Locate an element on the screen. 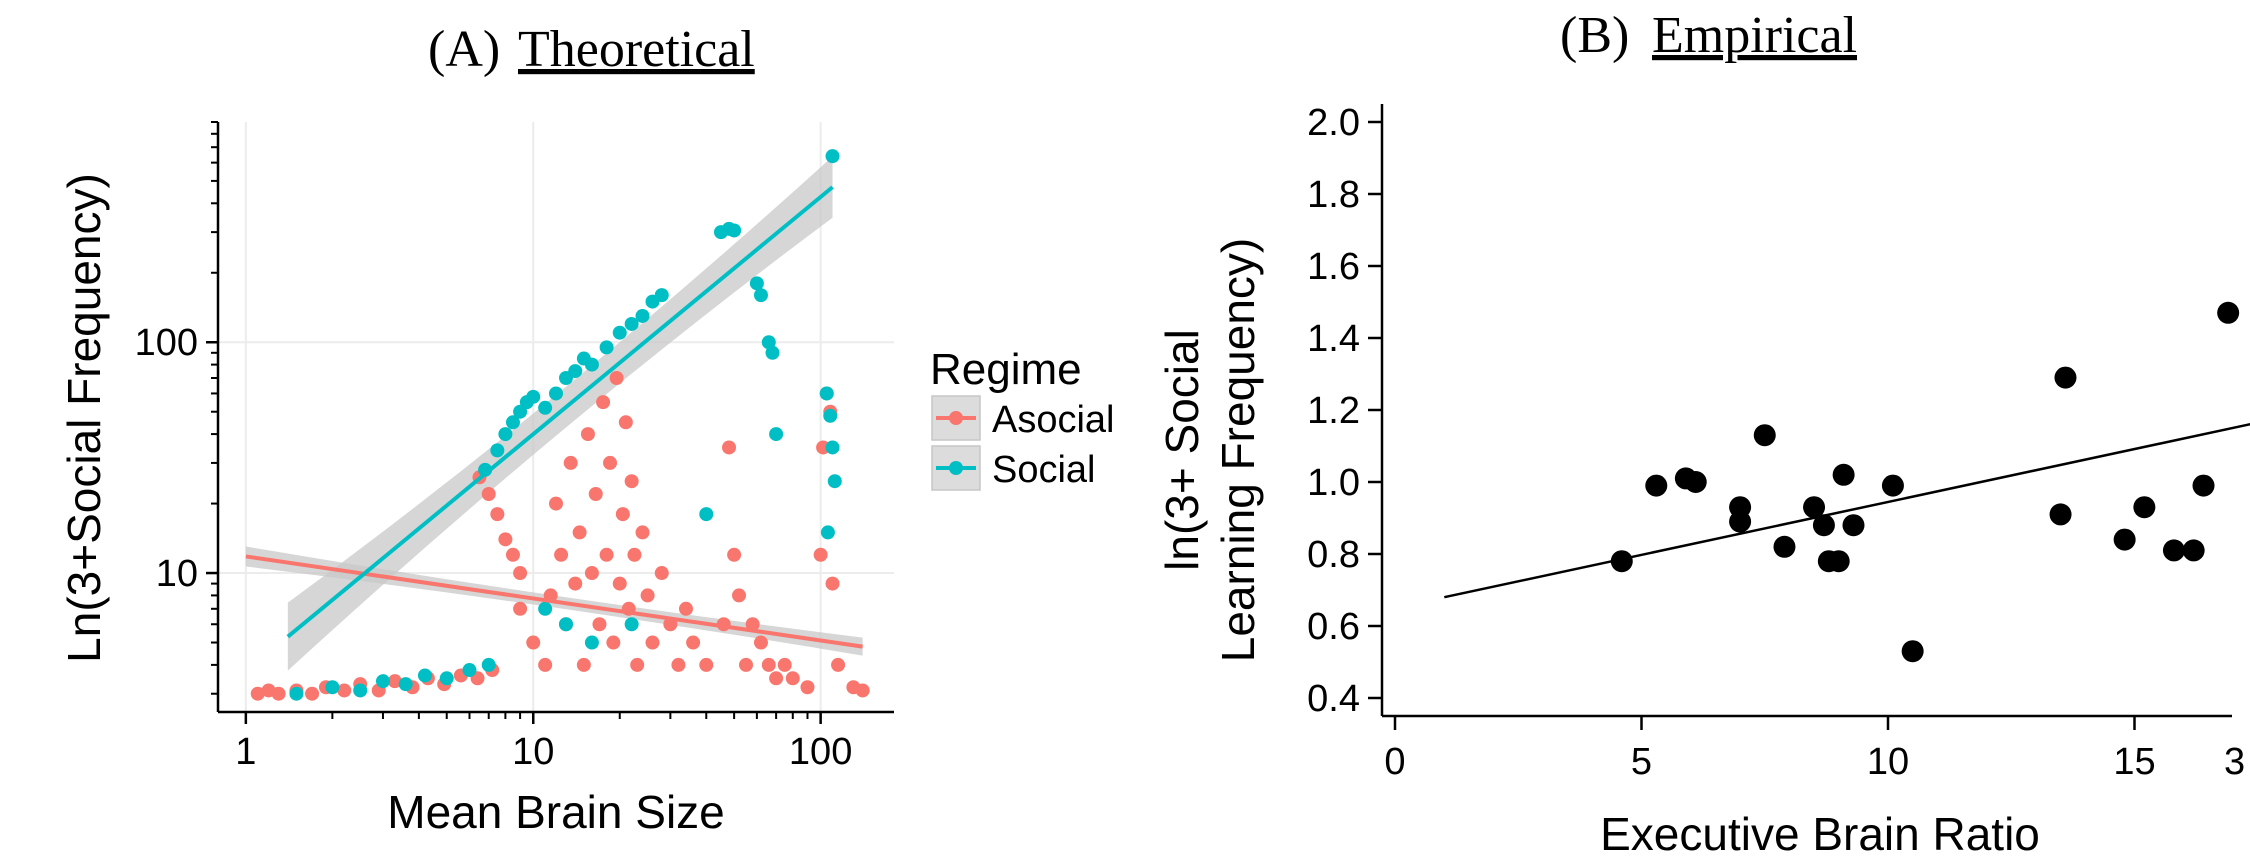  panel-b-trend-line is located at coordinates (1847, 510).